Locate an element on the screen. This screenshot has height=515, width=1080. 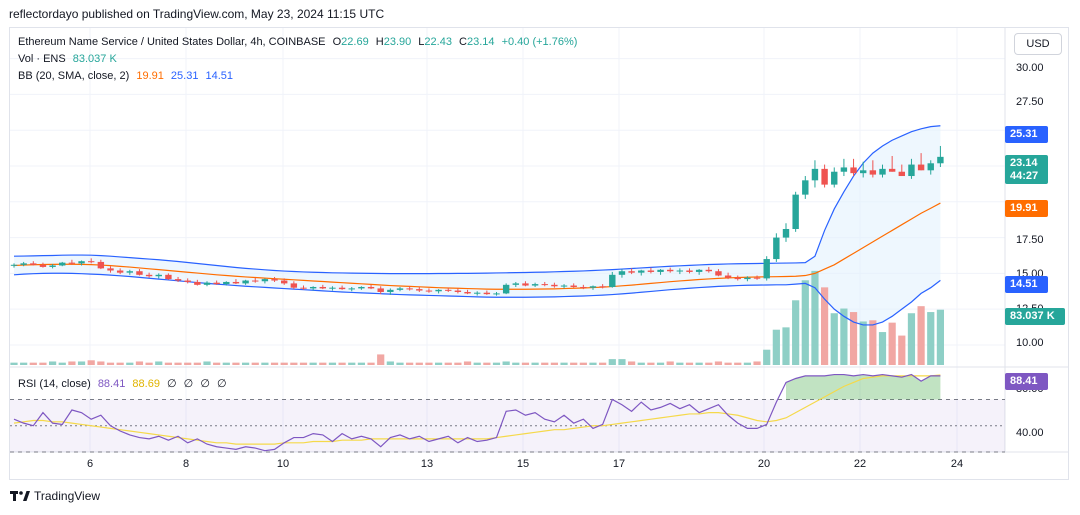
last-price-tag: 23.14 44:27 is located at coordinates (1026, 169).